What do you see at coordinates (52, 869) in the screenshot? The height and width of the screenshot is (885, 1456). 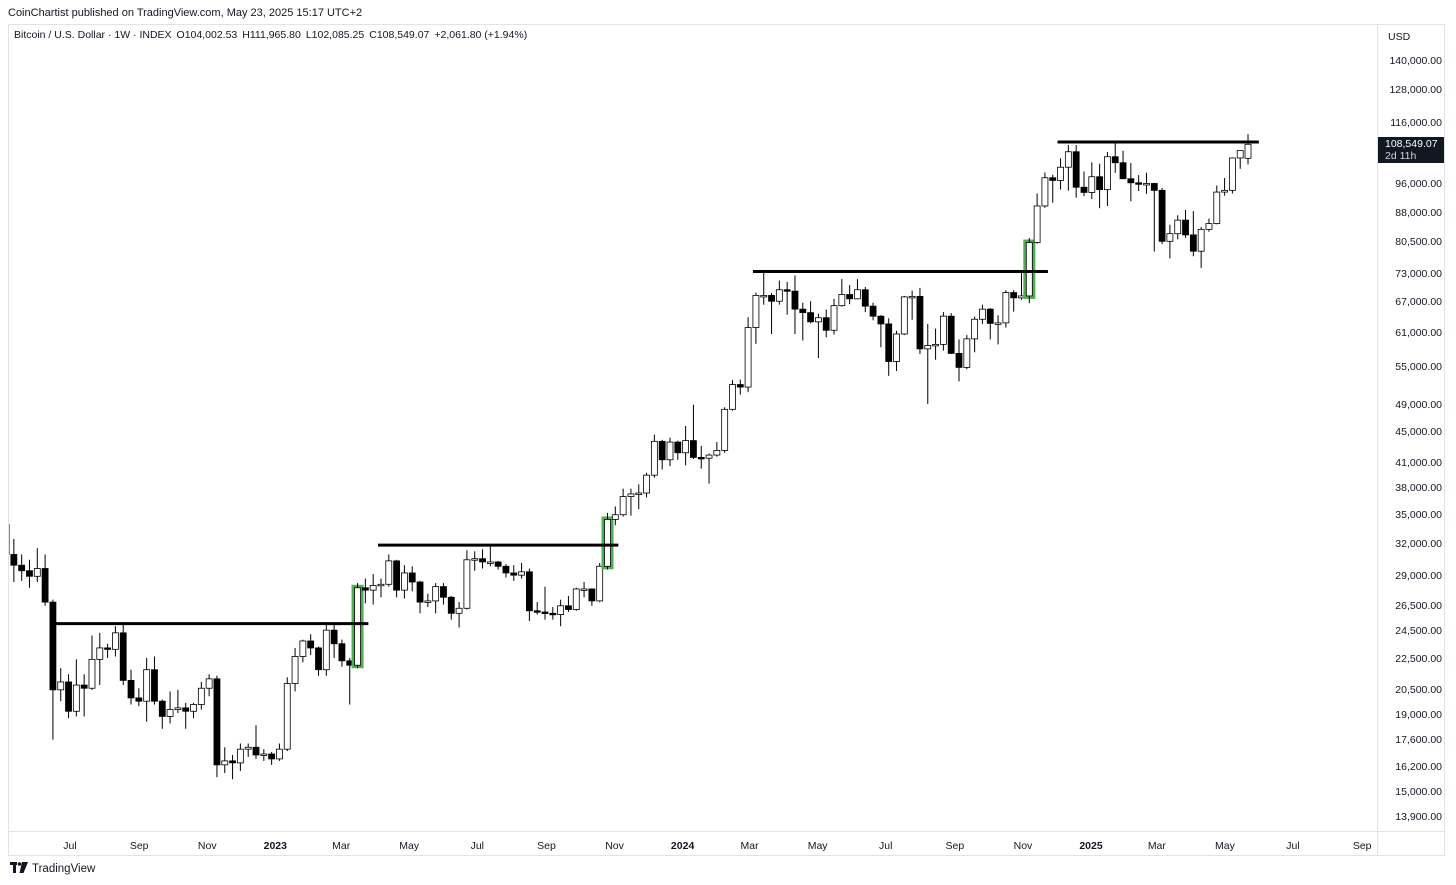 I see `tradingview-brand: TradingView` at bounding box center [52, 869].